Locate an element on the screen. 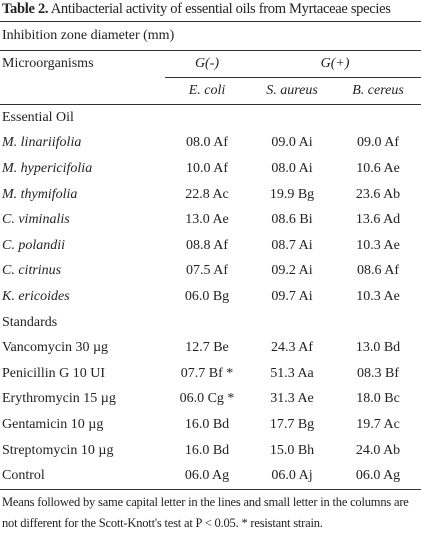 The height and width of the screenshot is (534, 421). cell: 10.0 Af is located at coordinates (207, 169).